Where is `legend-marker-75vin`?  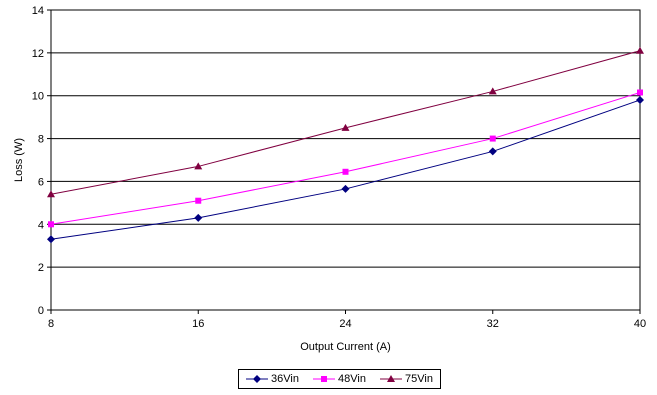
legend-marker-75vin is located at coordinates (391, 378).